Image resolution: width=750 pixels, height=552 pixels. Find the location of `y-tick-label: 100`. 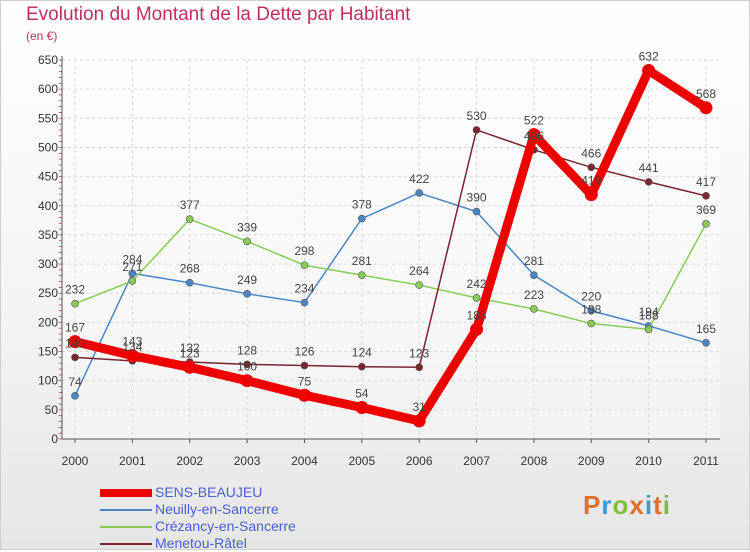

y-tick-label: 100 is located at coordinates (48, 381).